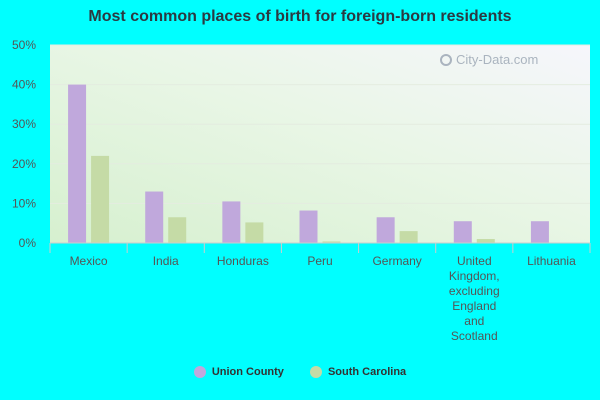 This screenshot has height=400, width=600. What do you see at coordinates (243, 261) in the screenshot?
I see `x-tick-label: Honduras` at bounding box center [243, 261].